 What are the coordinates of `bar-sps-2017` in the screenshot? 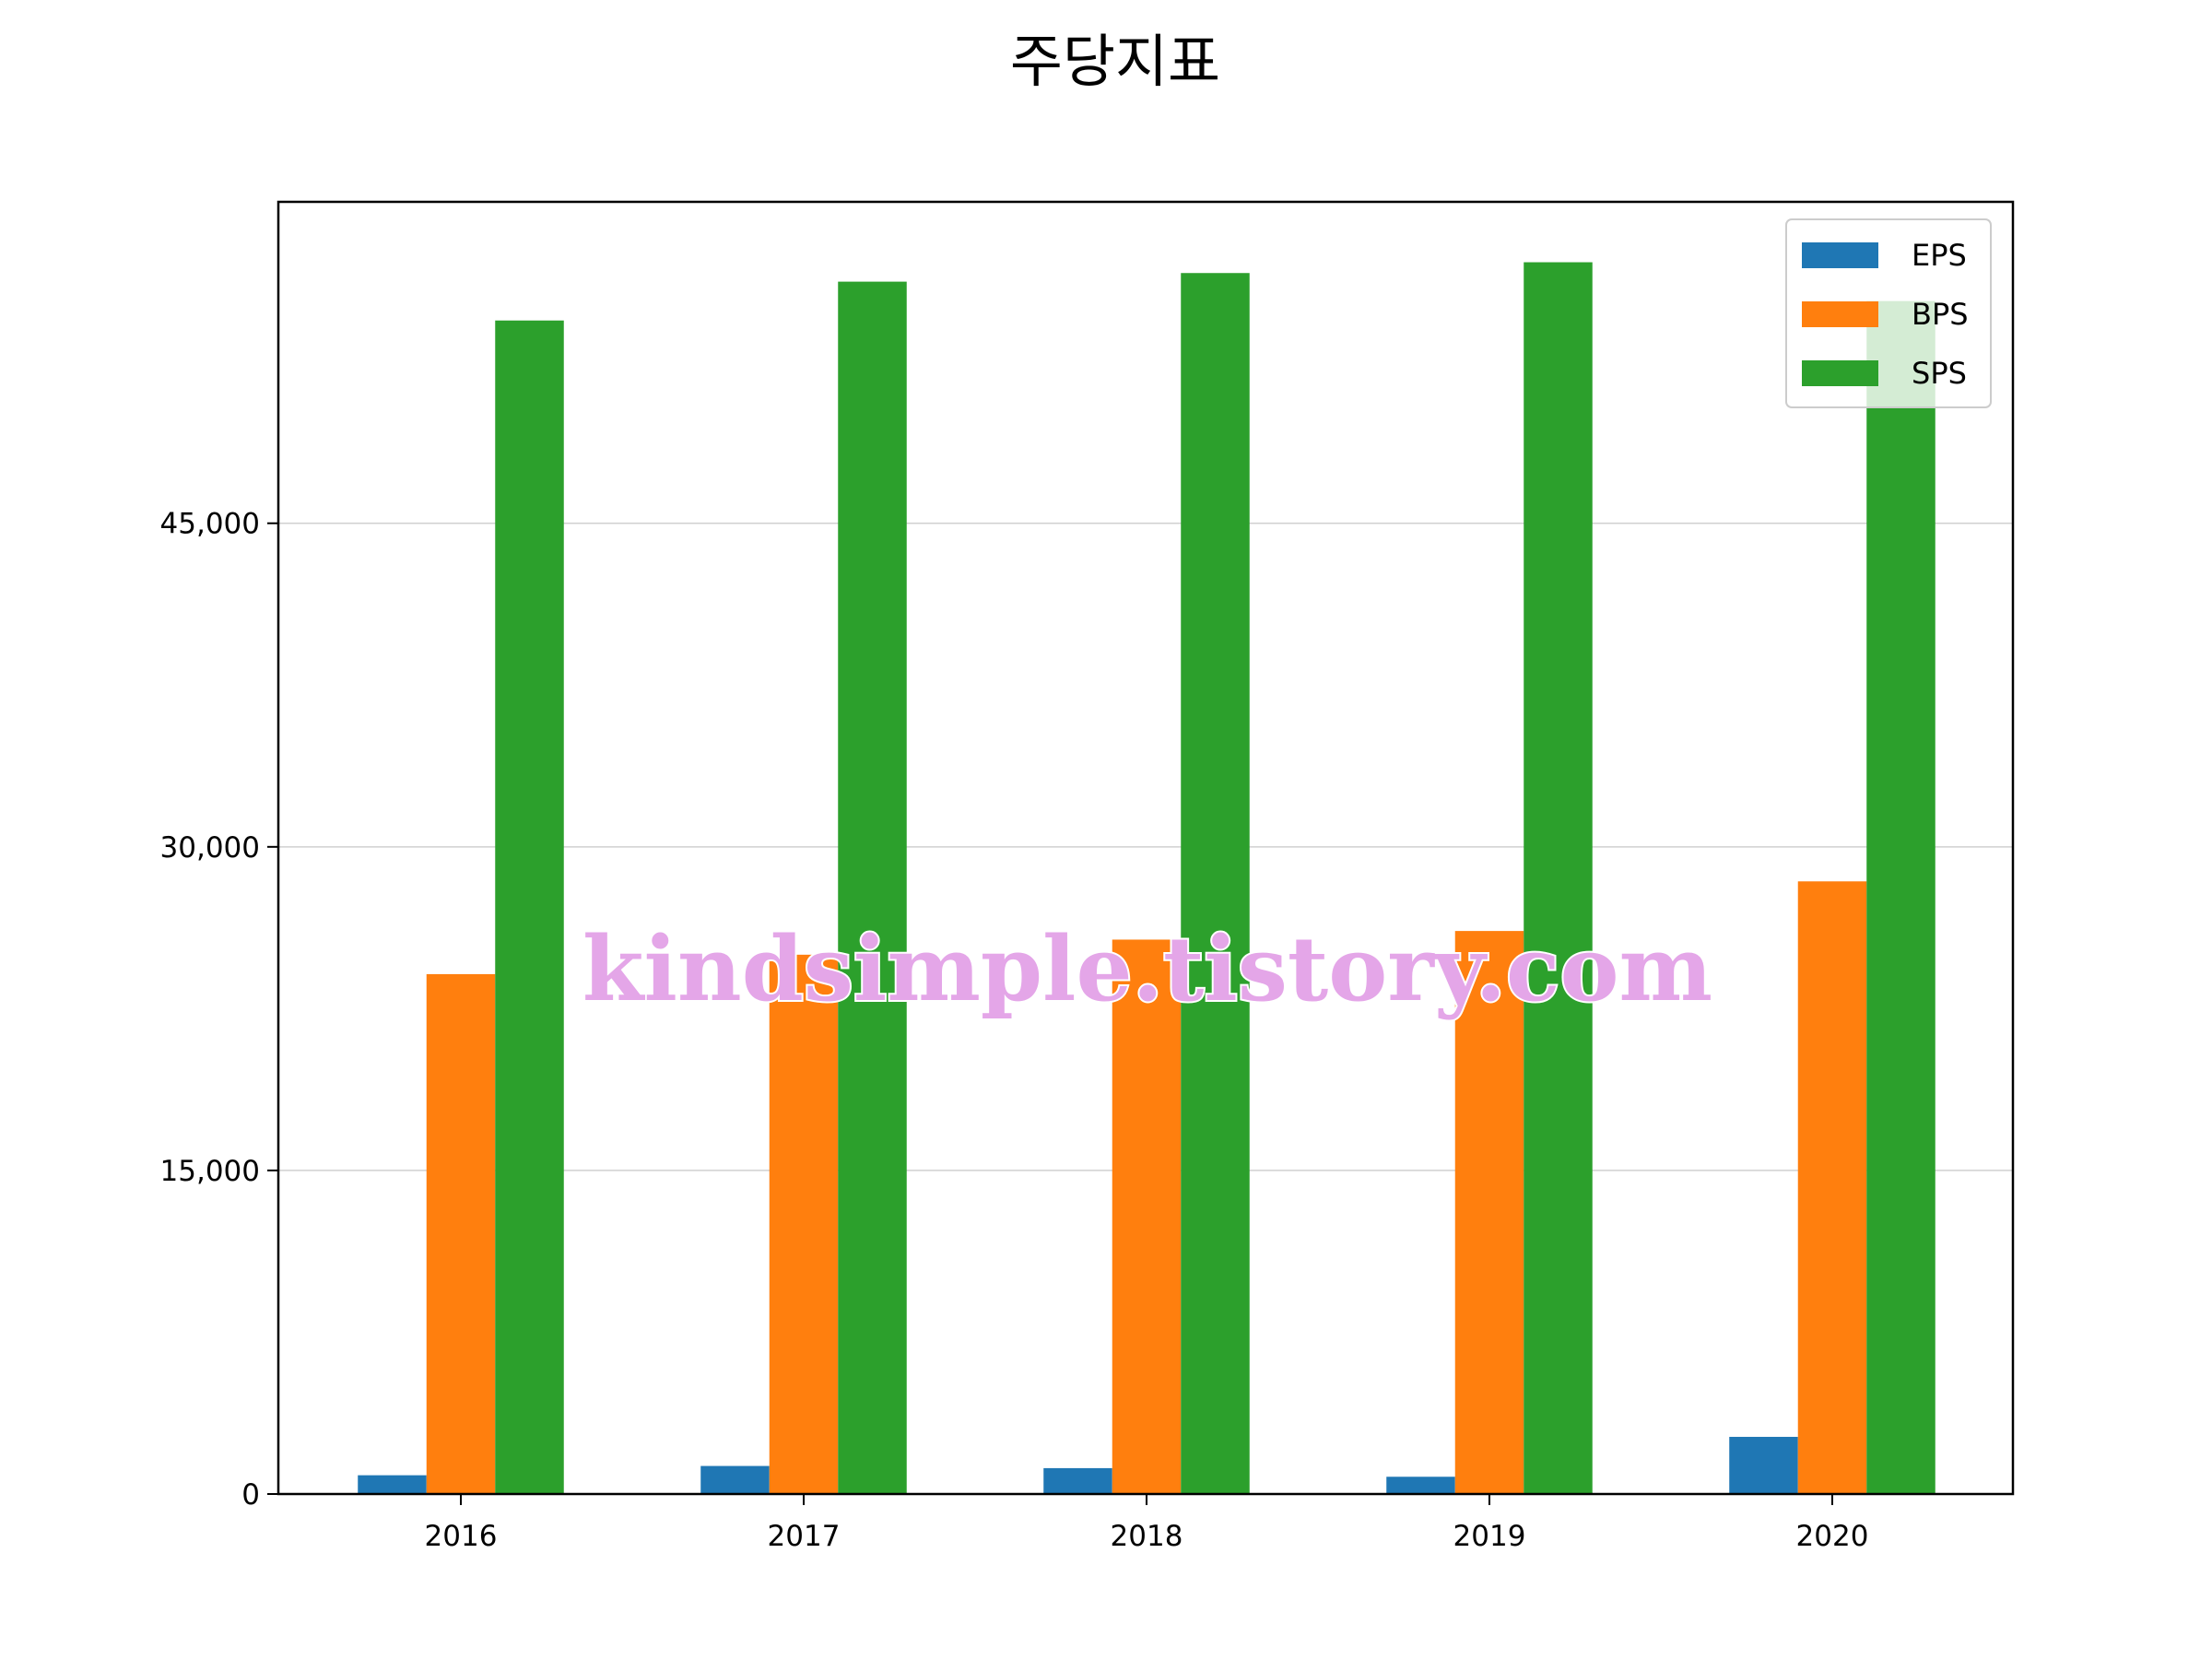 It's located at (872, 887).